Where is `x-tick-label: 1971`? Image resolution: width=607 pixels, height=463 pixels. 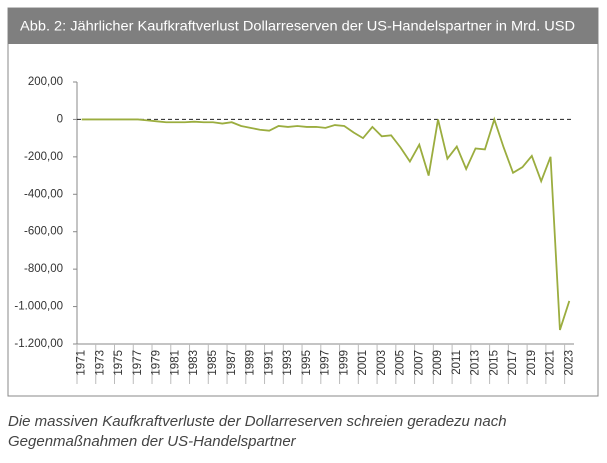
x-tick-label: 1971 is located at coordinates (82, 363).